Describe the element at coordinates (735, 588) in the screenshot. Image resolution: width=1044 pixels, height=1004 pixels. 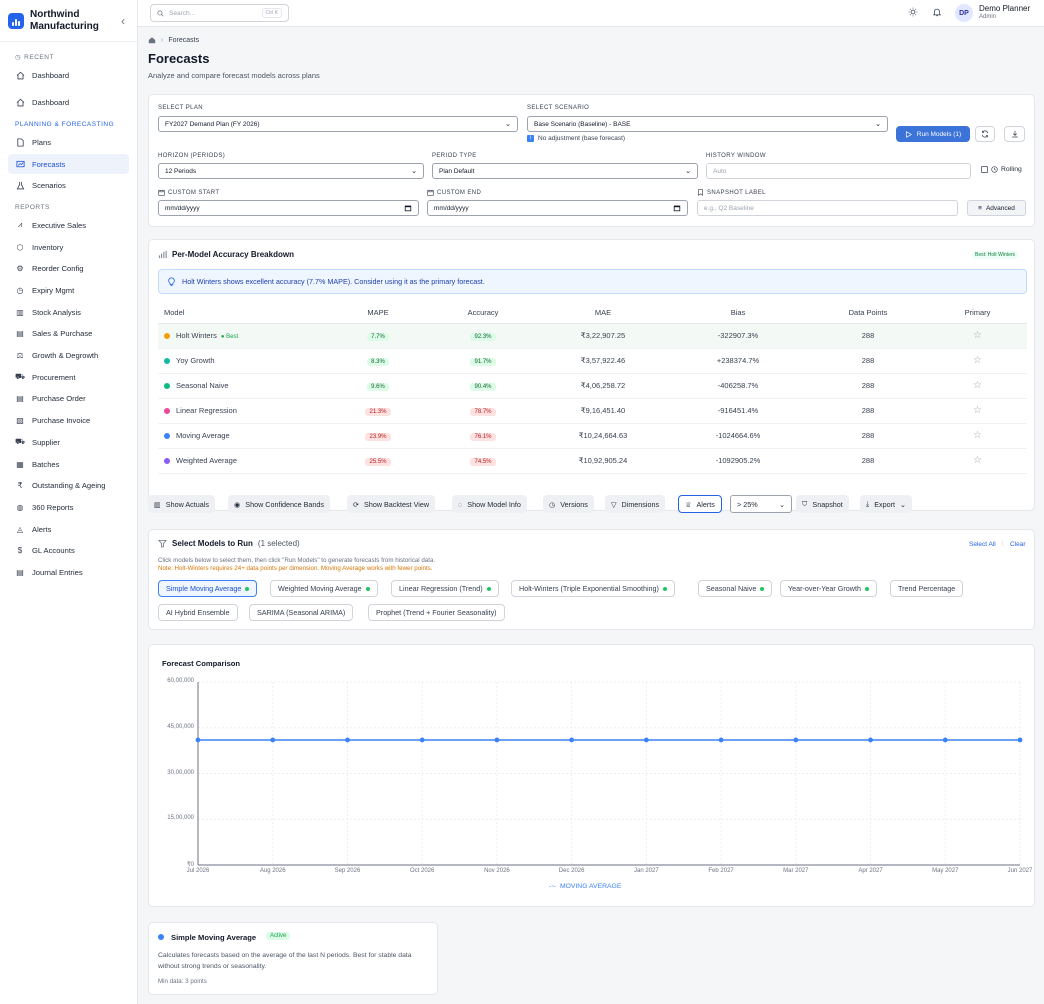
I see `model-chip-seasonal-naive: Seasonal Naive` at that location.